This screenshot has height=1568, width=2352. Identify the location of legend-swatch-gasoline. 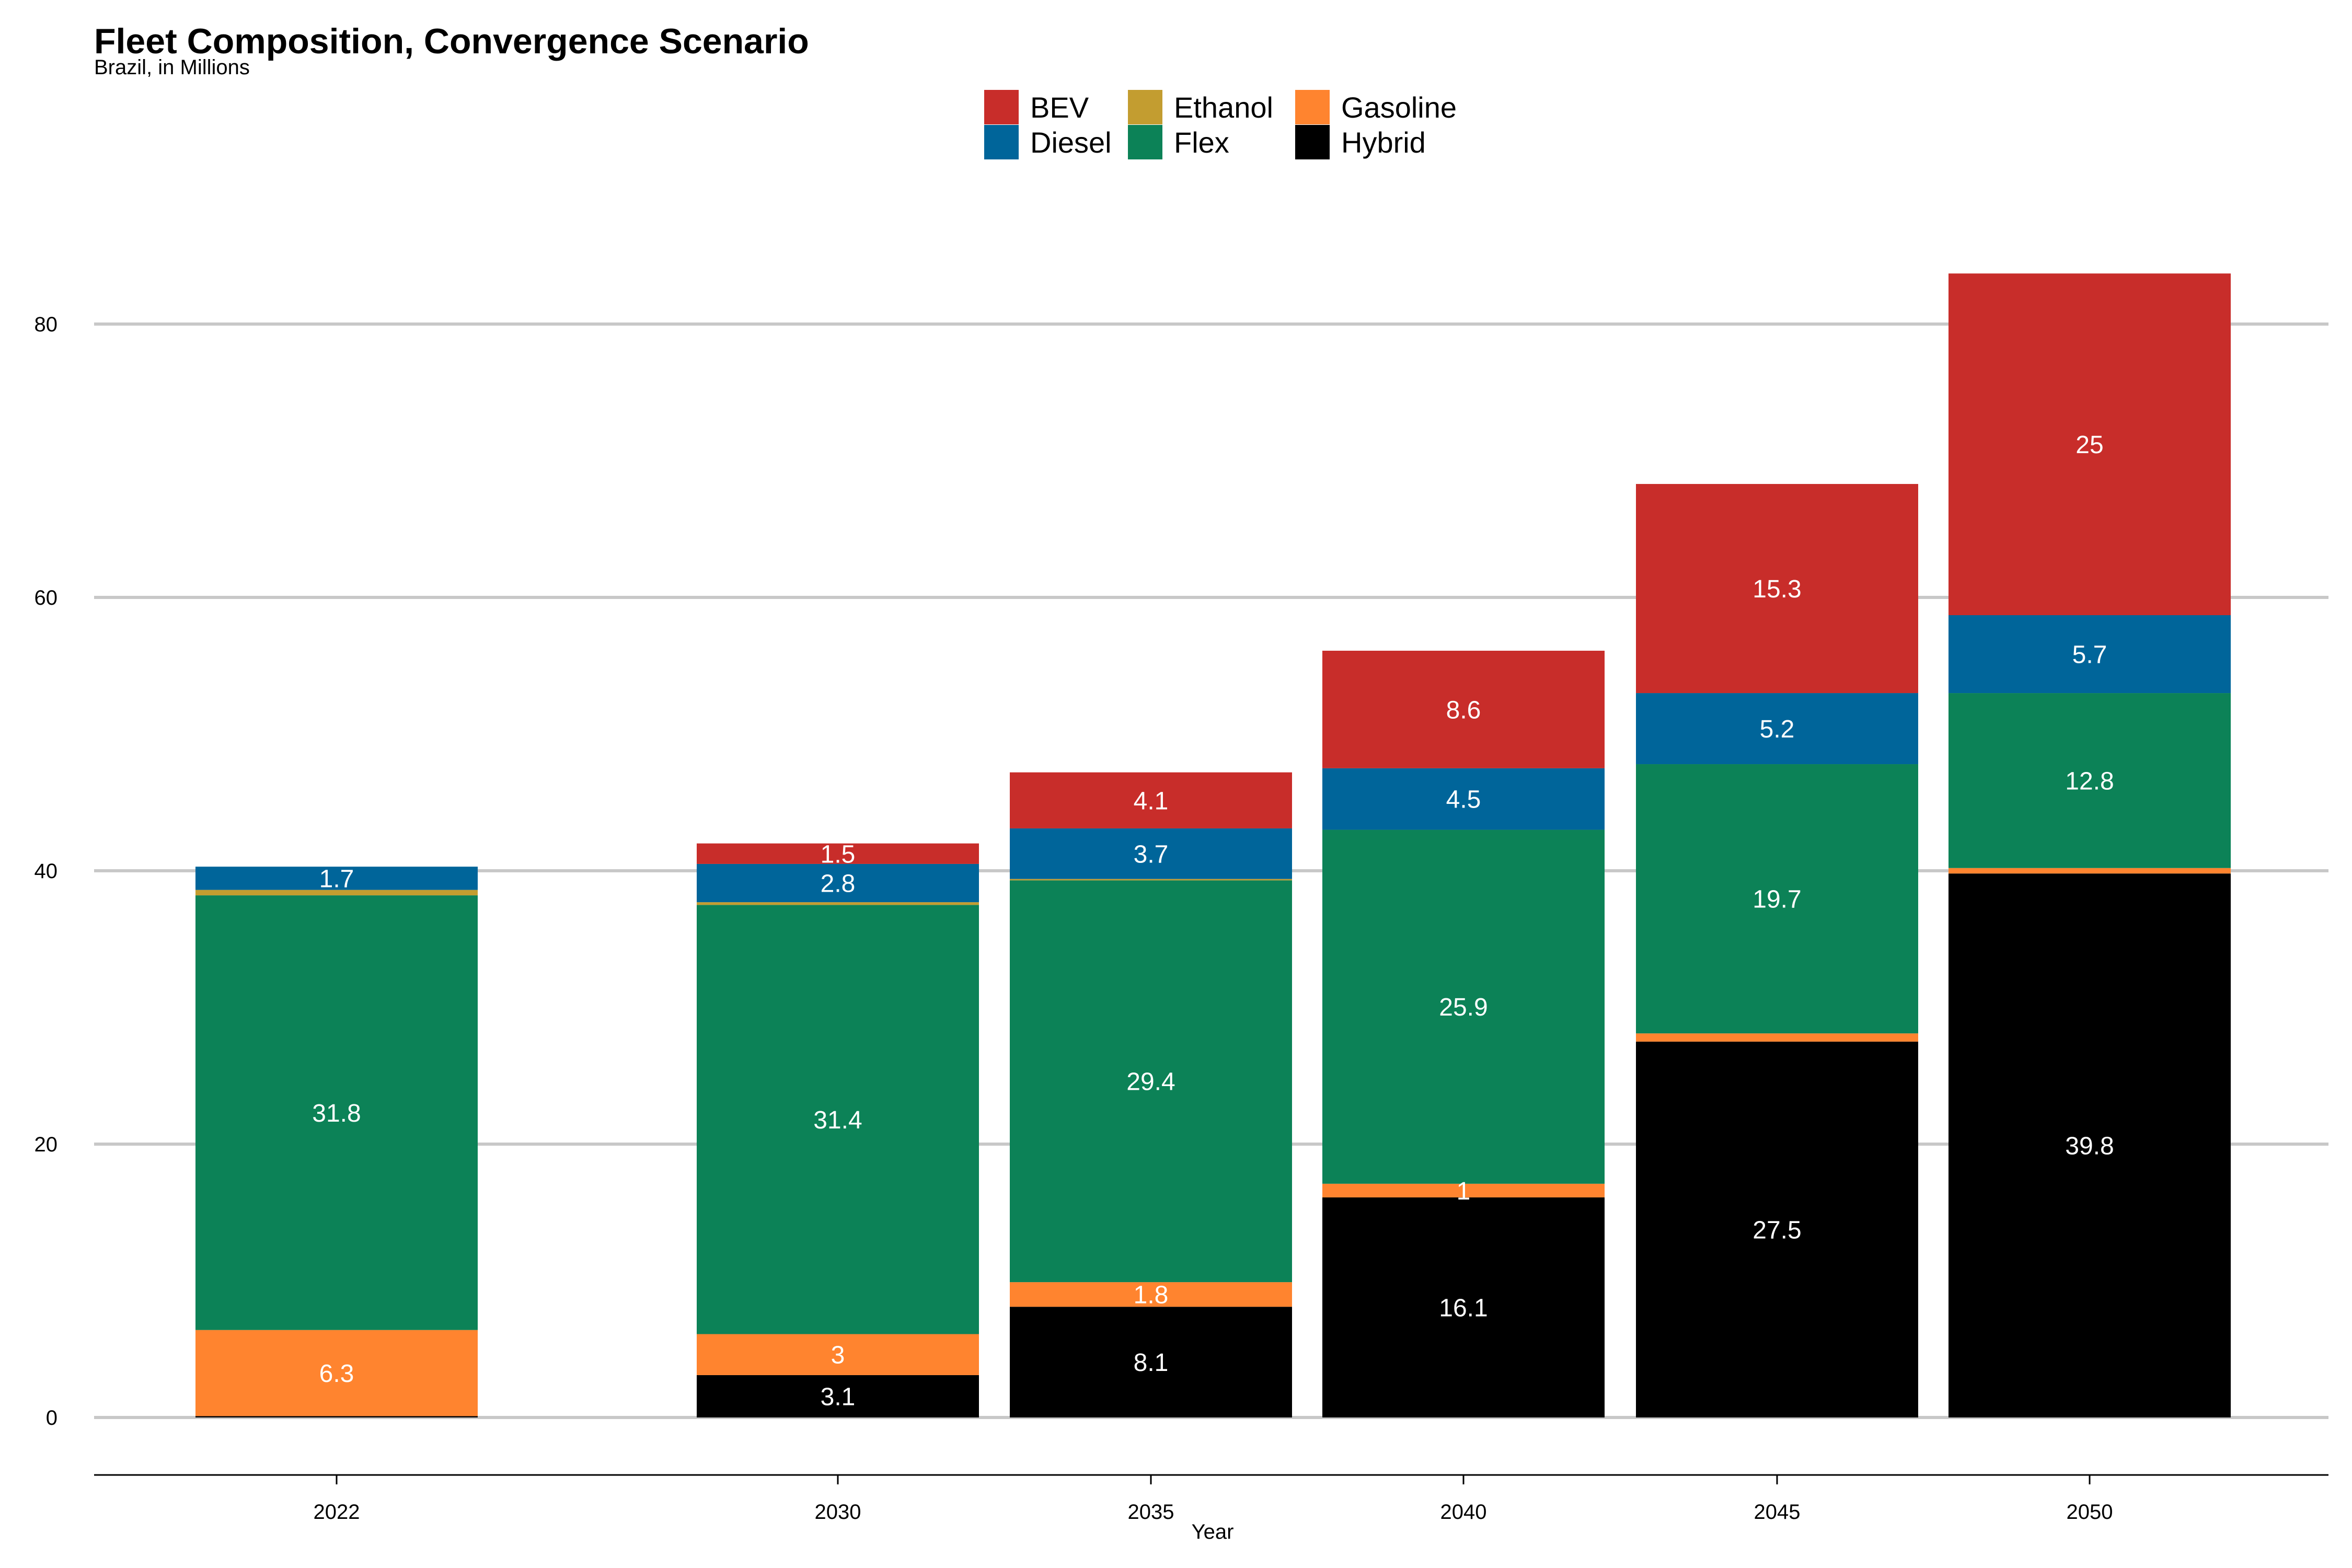
(1312, 107).